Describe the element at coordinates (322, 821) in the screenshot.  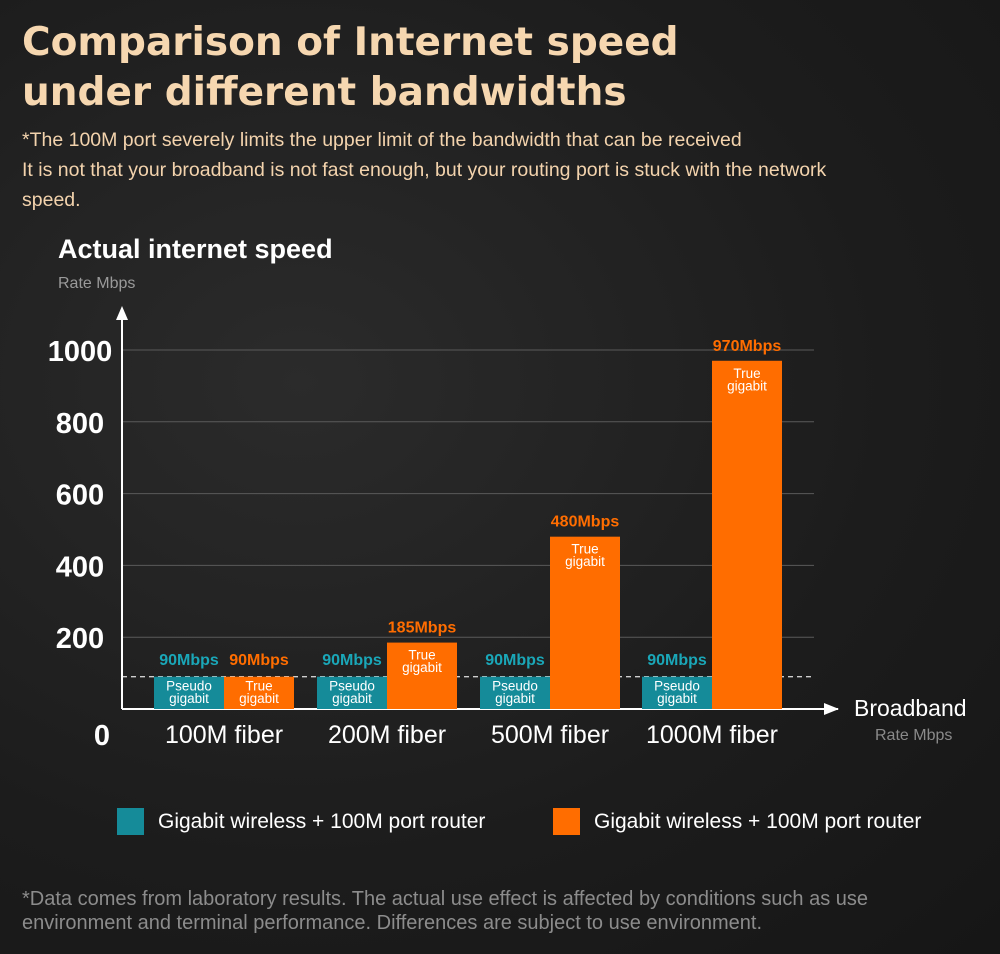
I see `legend-label-pseudo: Gigabit wireless + 100M port router` at that location.